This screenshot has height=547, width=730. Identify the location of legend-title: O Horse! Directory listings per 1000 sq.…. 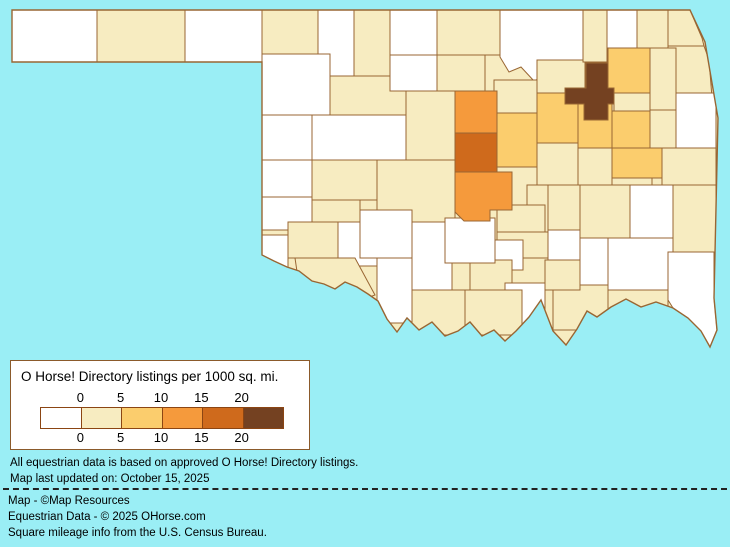
(150, 376).